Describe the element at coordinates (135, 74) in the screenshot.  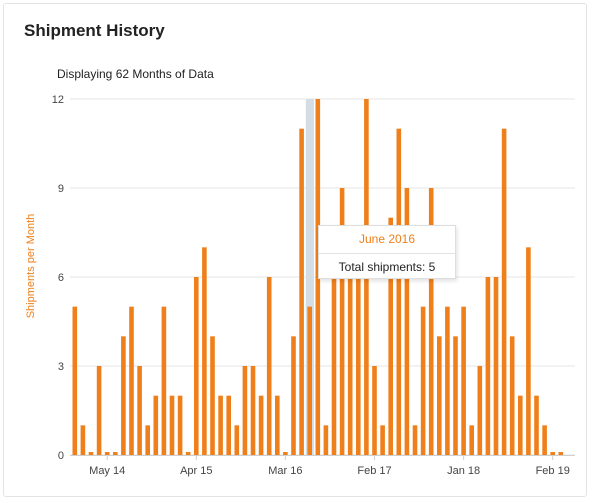
I see `chart-subtitle: Displaying 62 Months of Data` at that location.